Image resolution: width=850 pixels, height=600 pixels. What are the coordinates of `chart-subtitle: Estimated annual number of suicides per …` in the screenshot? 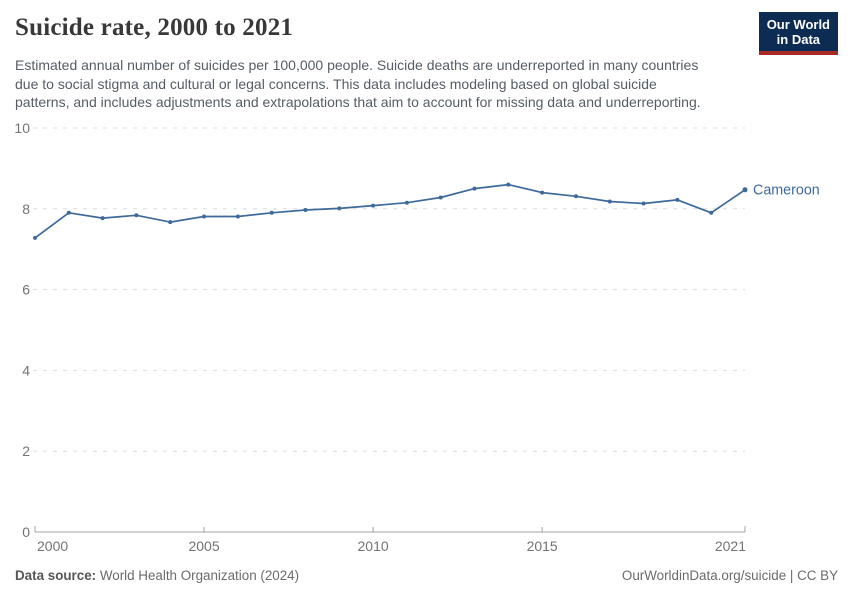 It's located at (395, 84).